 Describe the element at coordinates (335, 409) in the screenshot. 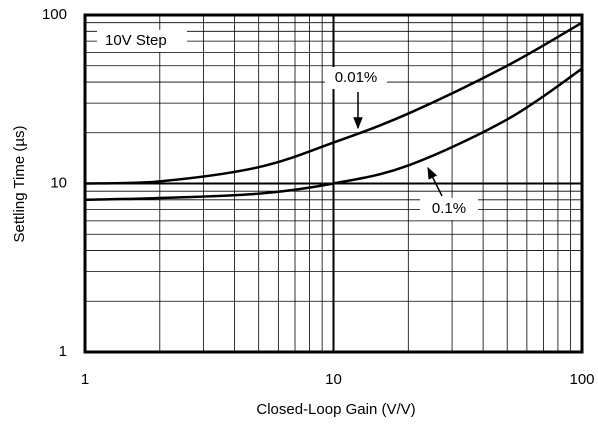

I see `x-axis-label: Closed-Loop Gain (V/V)` at that location.